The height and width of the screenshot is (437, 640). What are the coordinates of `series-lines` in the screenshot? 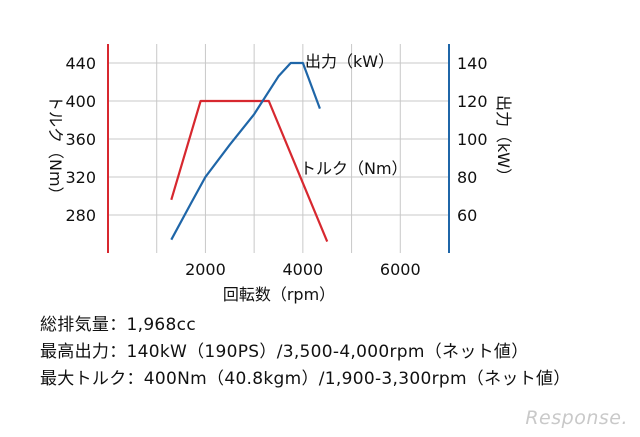 It's located at (249, 152).